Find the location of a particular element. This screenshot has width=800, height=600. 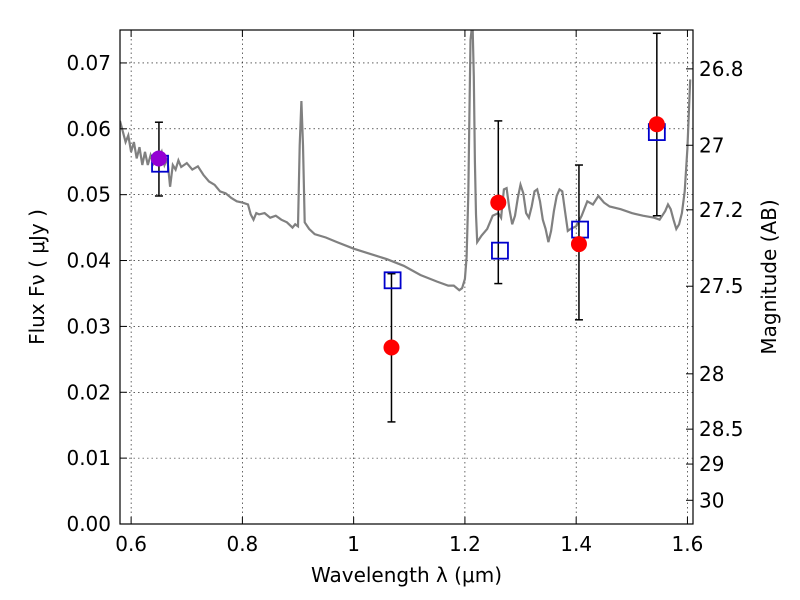

y-tick-label: 0.05 is located at coordinates (88, 195).